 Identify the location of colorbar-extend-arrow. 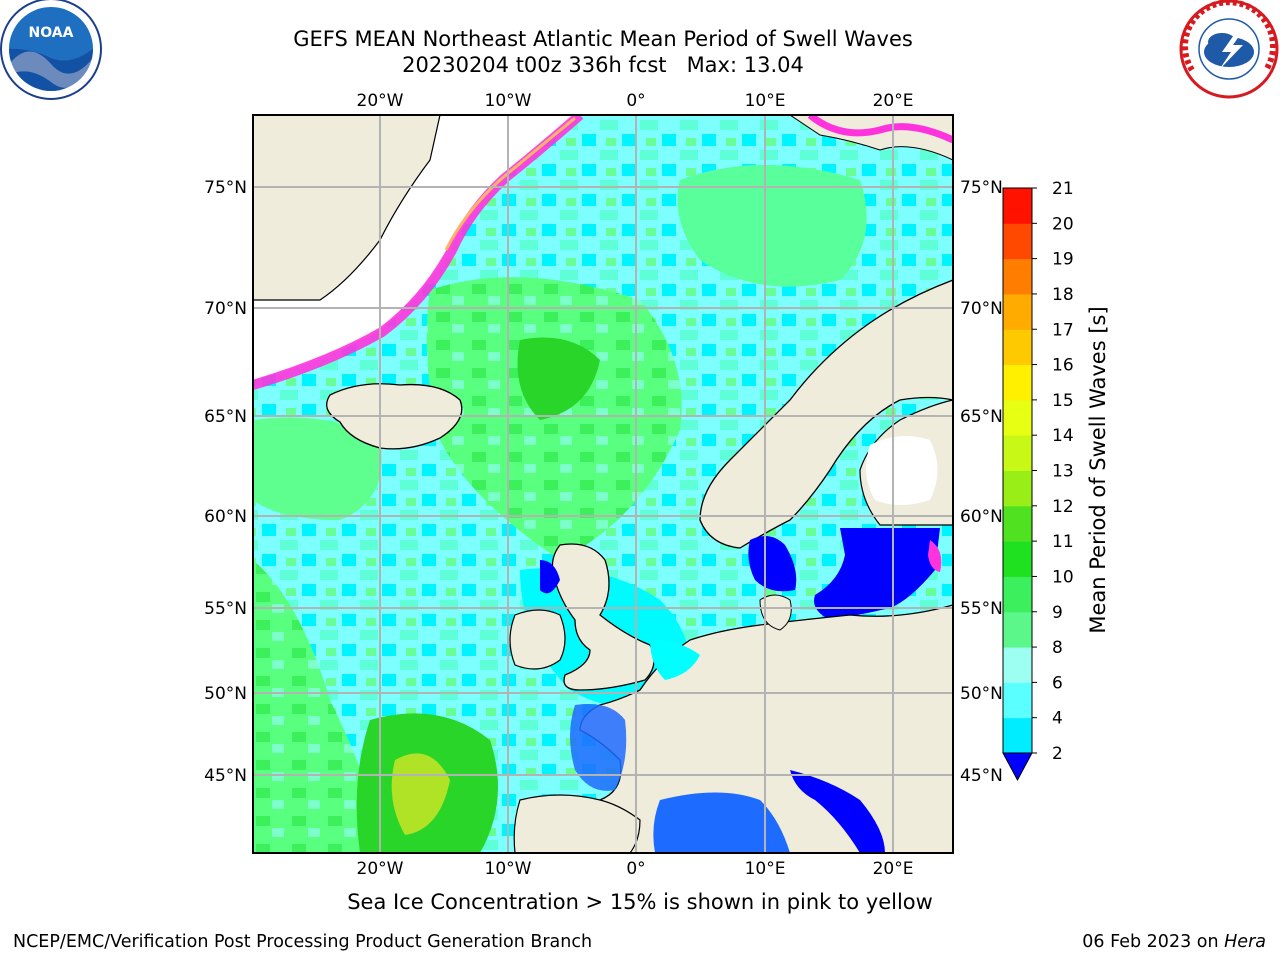
(1017, 767).